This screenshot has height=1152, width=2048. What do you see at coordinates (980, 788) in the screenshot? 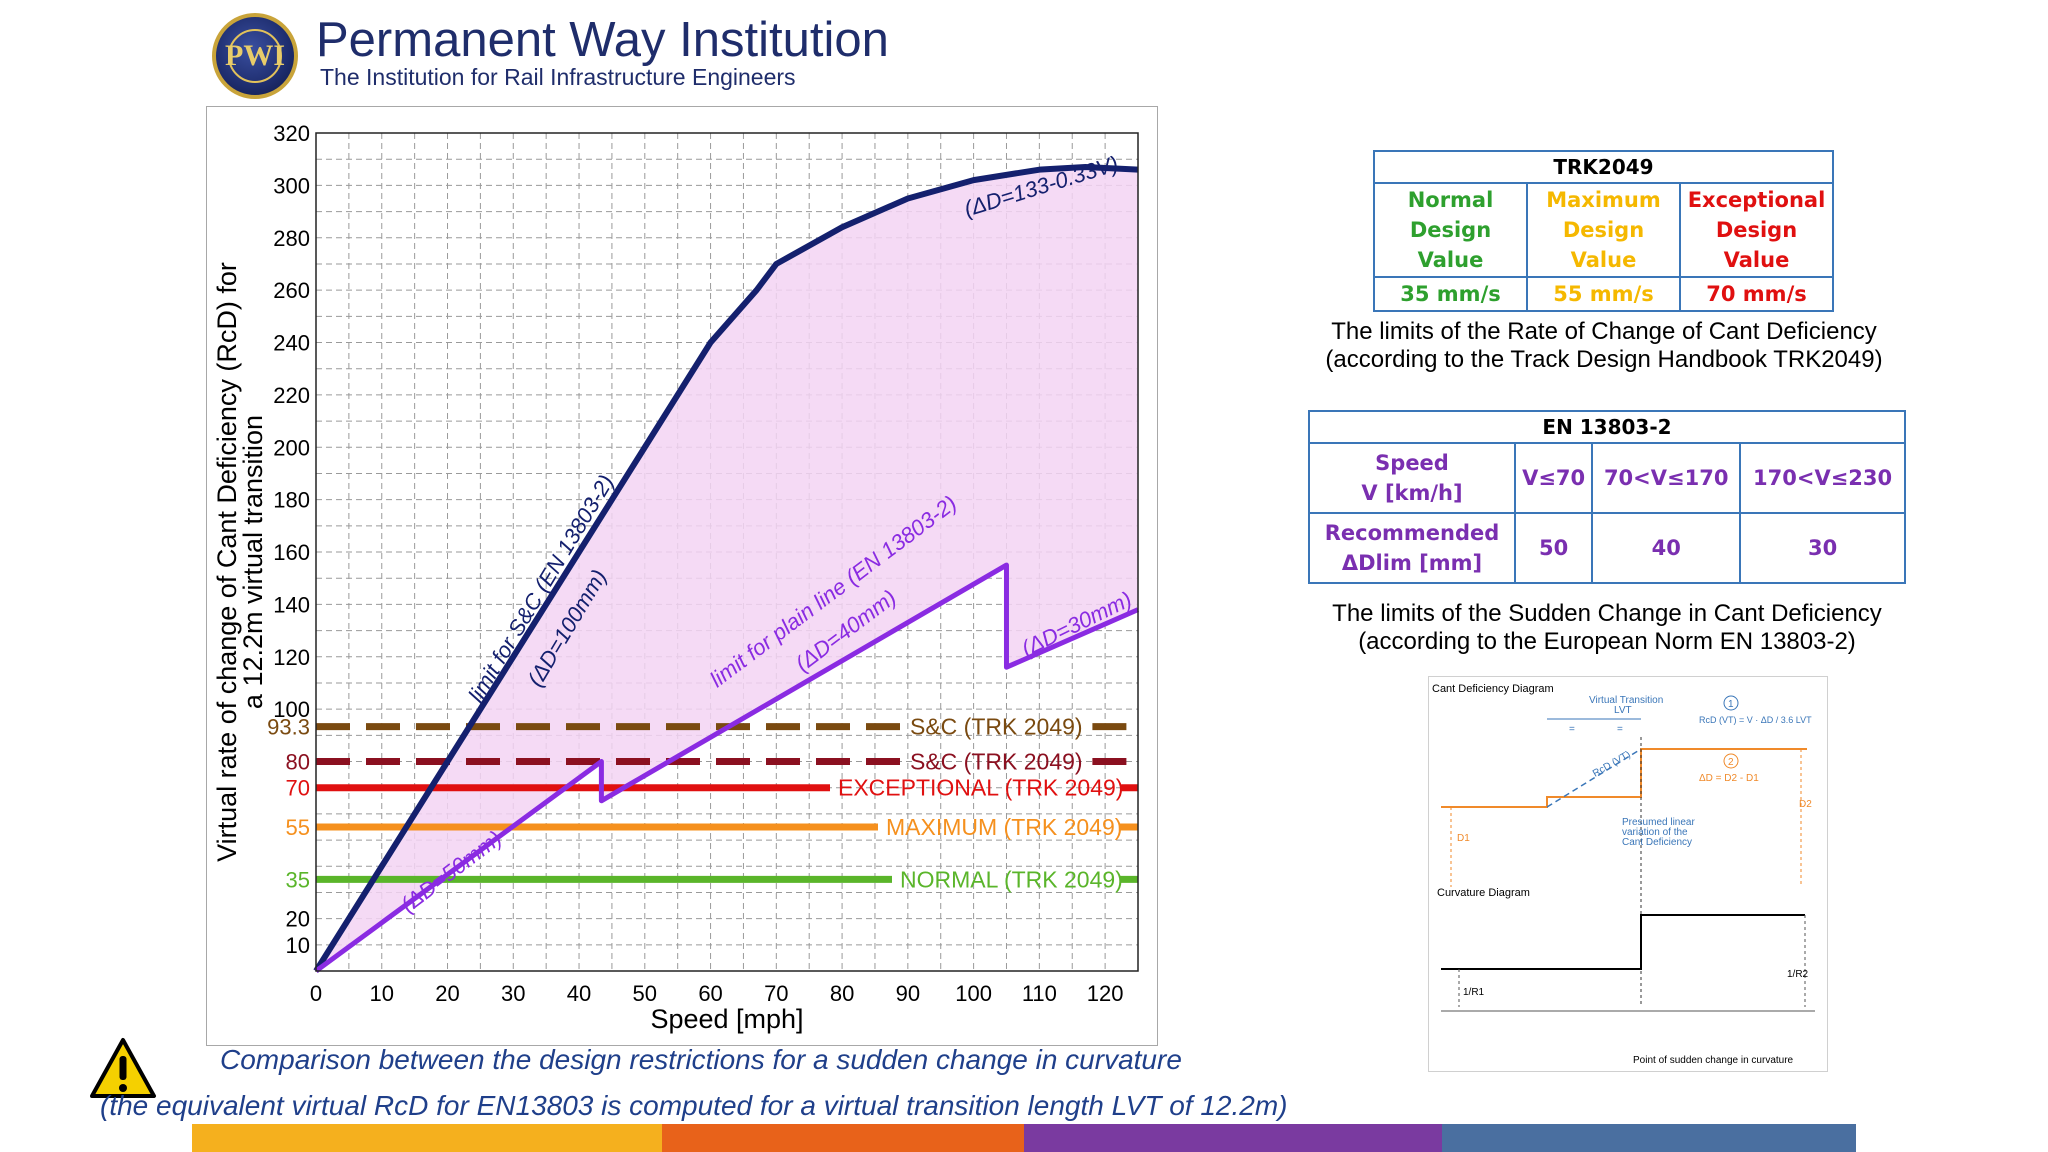
I see `limit-label-2: EXCEPTIONAL (TRK 2049)` at bounding box center [980, 788].